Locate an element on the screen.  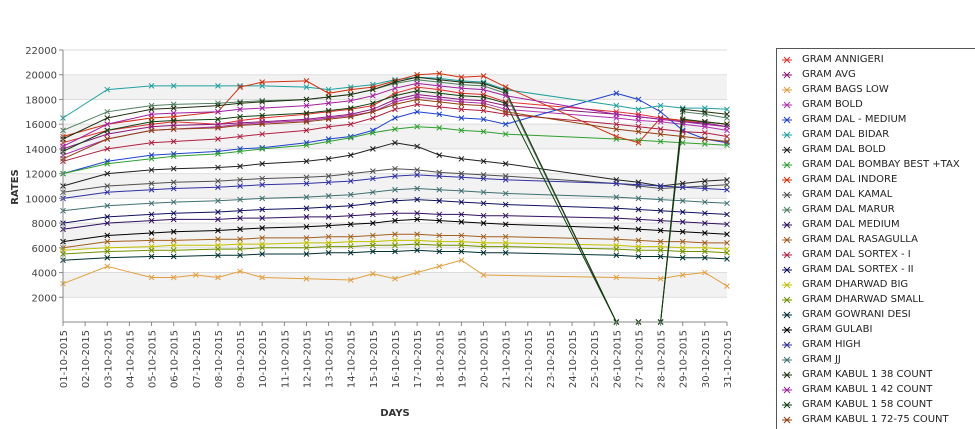
x-tick-label: 04-10-2015 is located at coordinates (130, 359).